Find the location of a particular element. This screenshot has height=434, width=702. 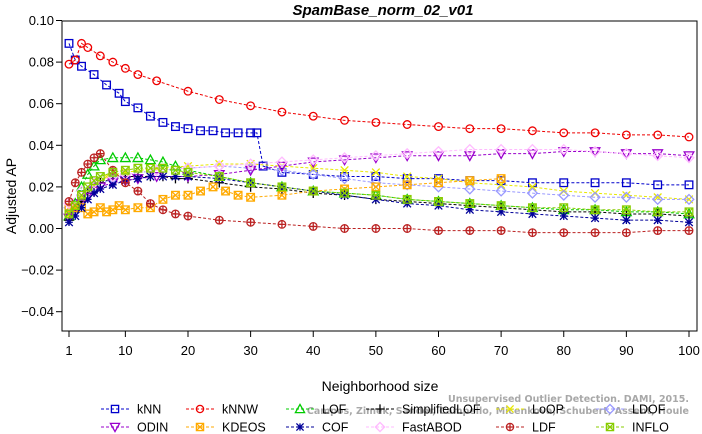

y-tick-label: 0.10 is located at coordinates (41, 20).